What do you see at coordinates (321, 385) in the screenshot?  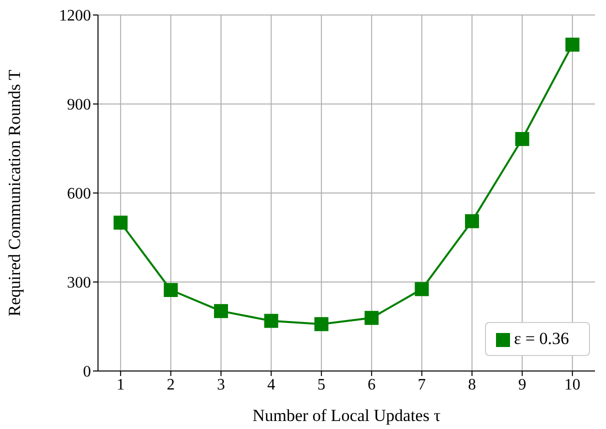 I see `x-tick-label: 5` at bounding box center [321, 385].